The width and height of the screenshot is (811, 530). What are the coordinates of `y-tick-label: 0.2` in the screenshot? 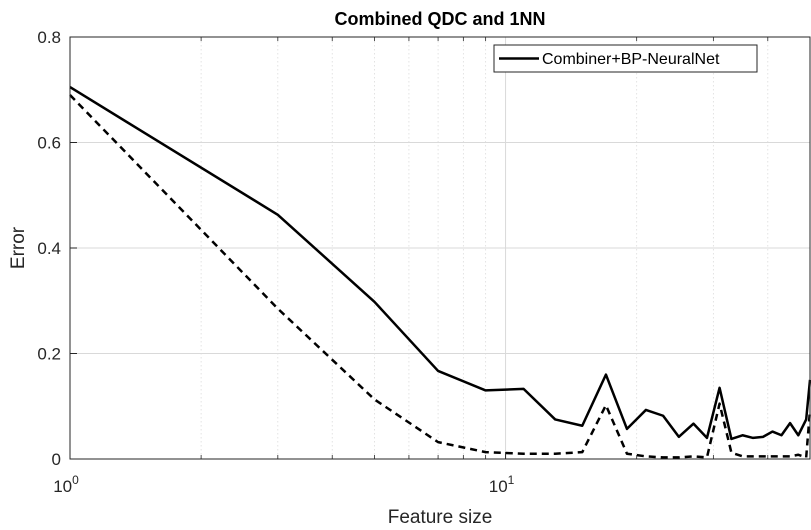 It's located at (49, 354).